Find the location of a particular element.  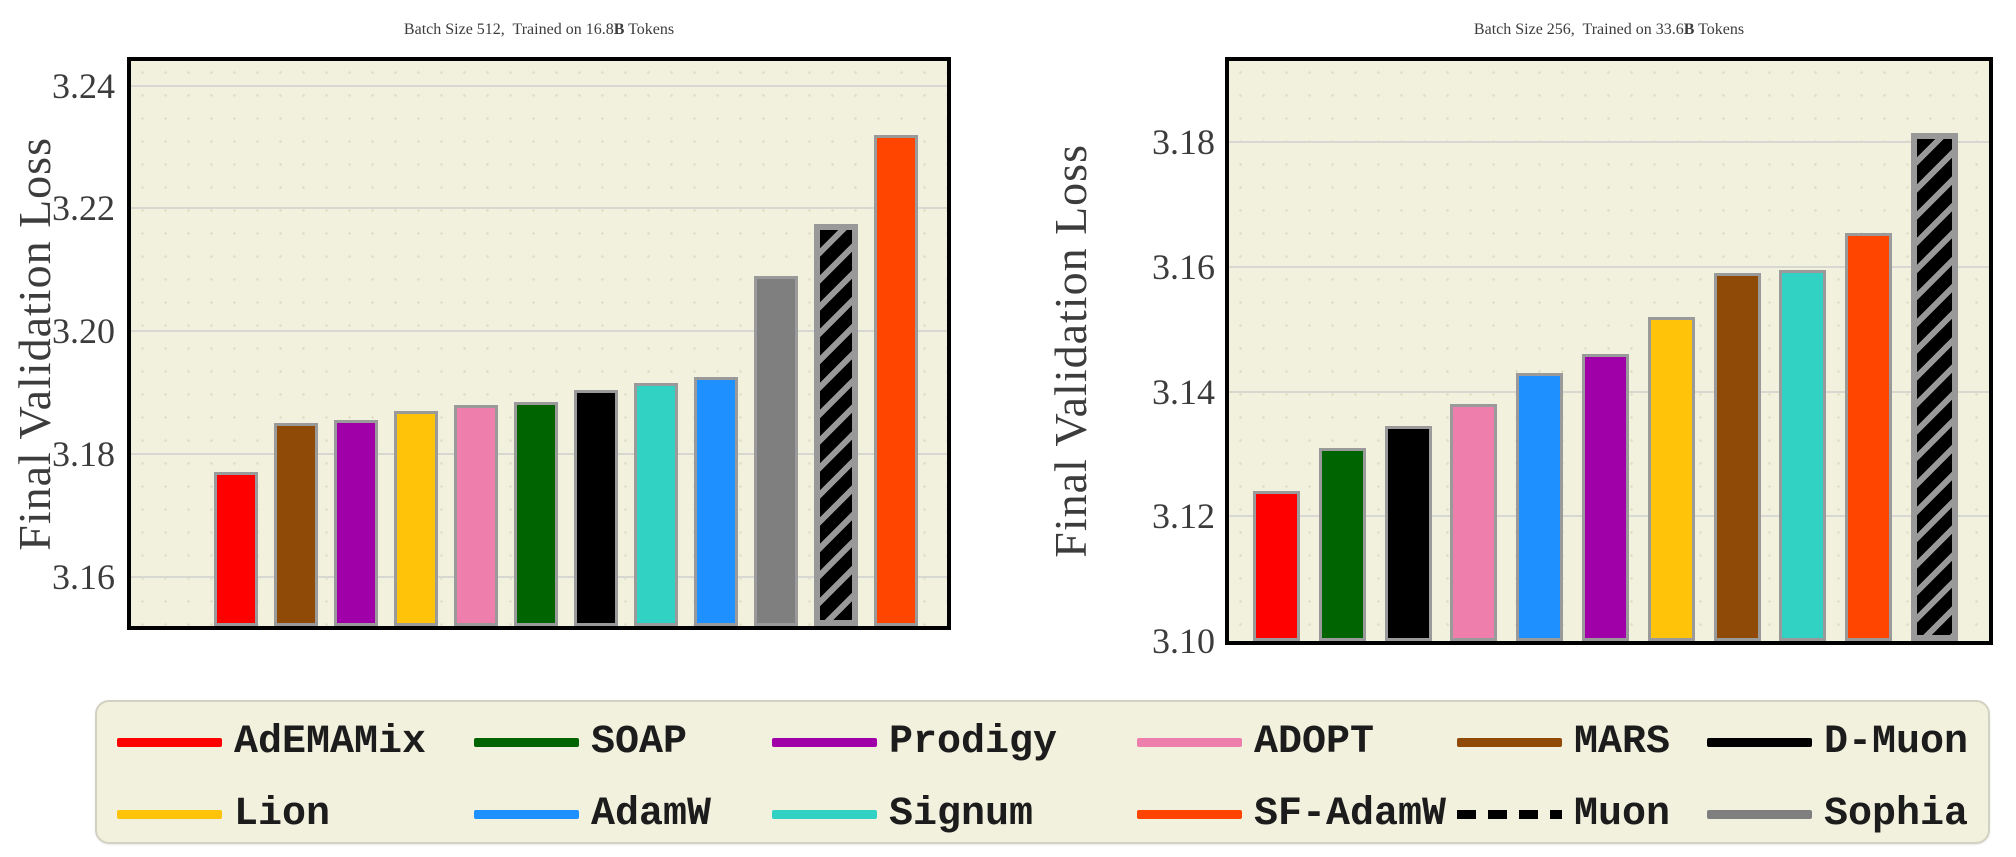

legend-item-Signum: Signum is located at coordinates (903, 814).